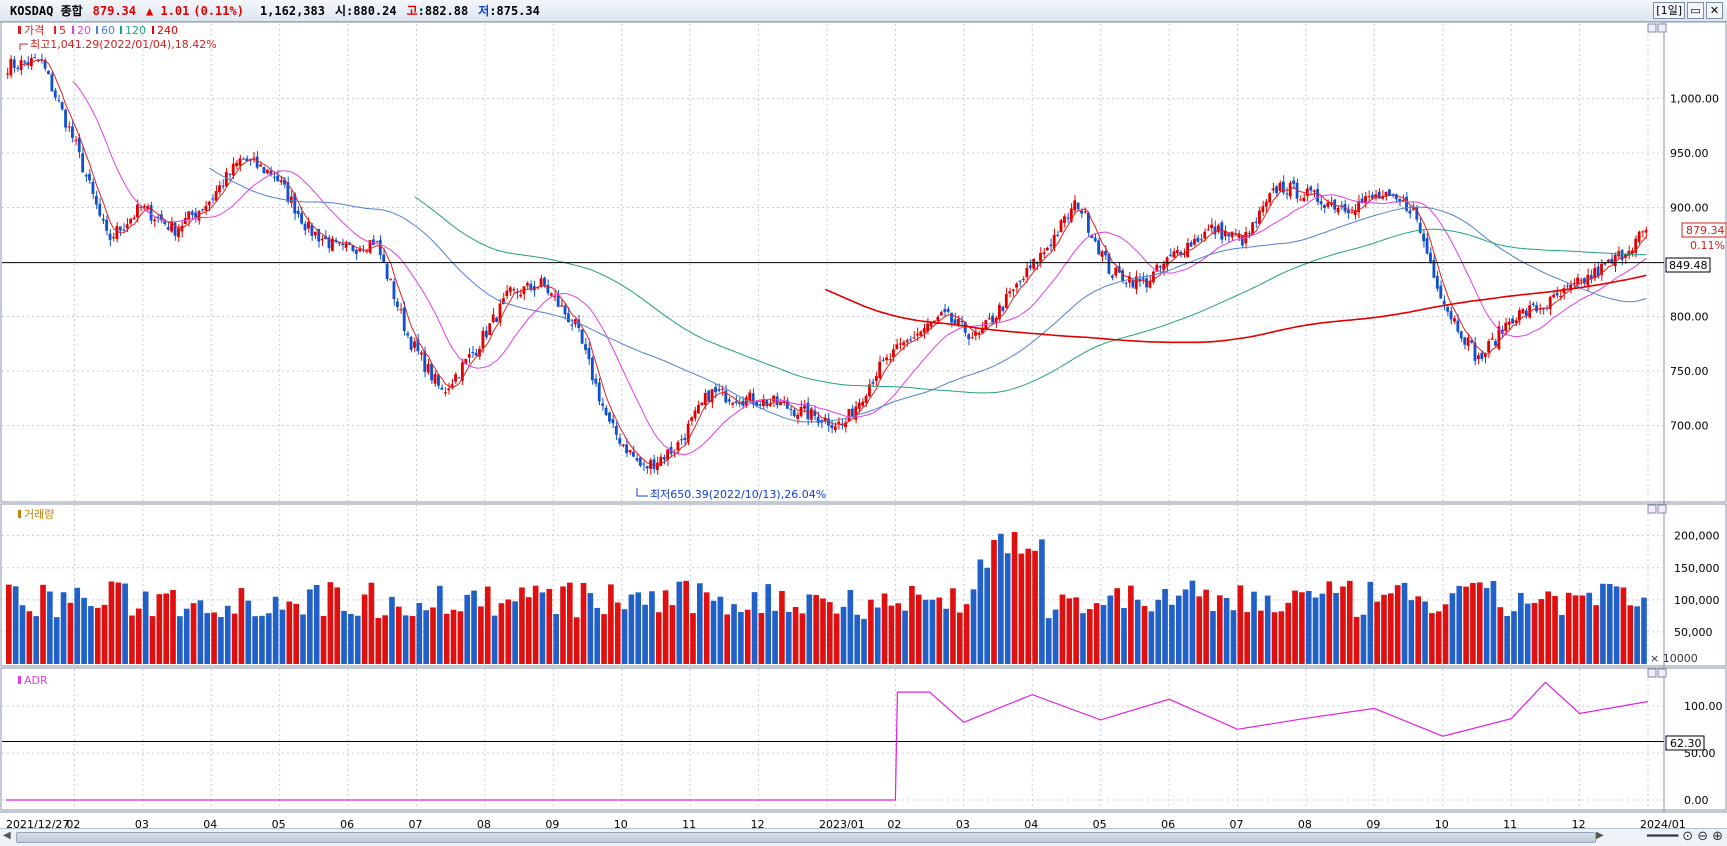 The width and height of the screenshot is (1727, 846). I want to click on ma20-label: 20, so click(84, 30).